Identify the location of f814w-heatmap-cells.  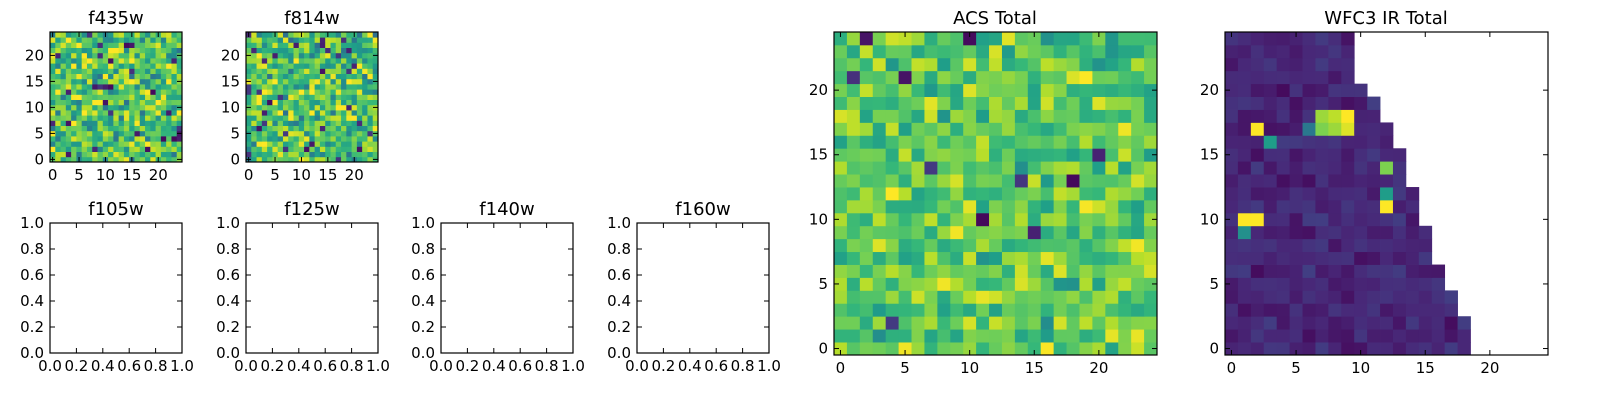
(312, 97).